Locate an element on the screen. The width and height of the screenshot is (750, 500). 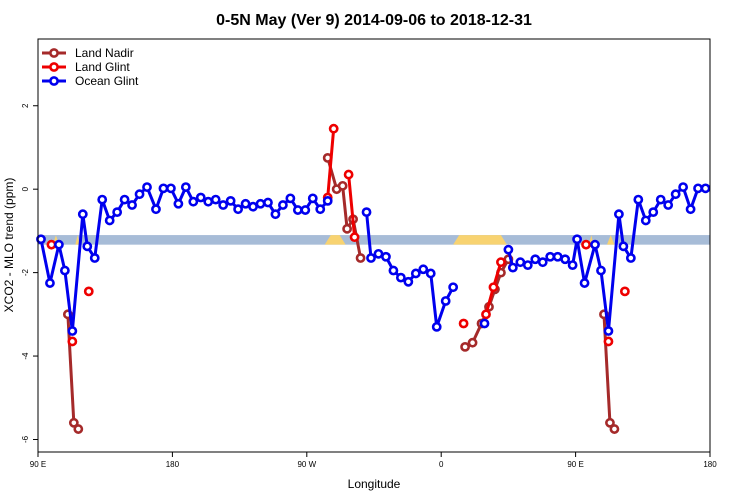
legend-item: Ocean Glint is located at coordinates (90, 81).